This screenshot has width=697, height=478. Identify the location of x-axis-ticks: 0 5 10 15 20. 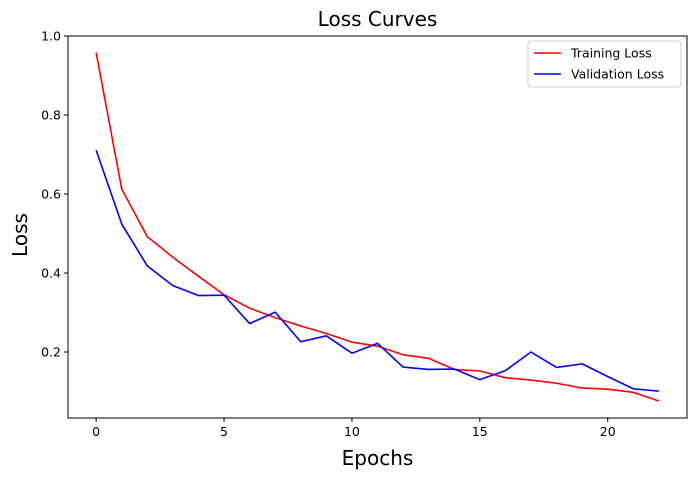
(354, 428).